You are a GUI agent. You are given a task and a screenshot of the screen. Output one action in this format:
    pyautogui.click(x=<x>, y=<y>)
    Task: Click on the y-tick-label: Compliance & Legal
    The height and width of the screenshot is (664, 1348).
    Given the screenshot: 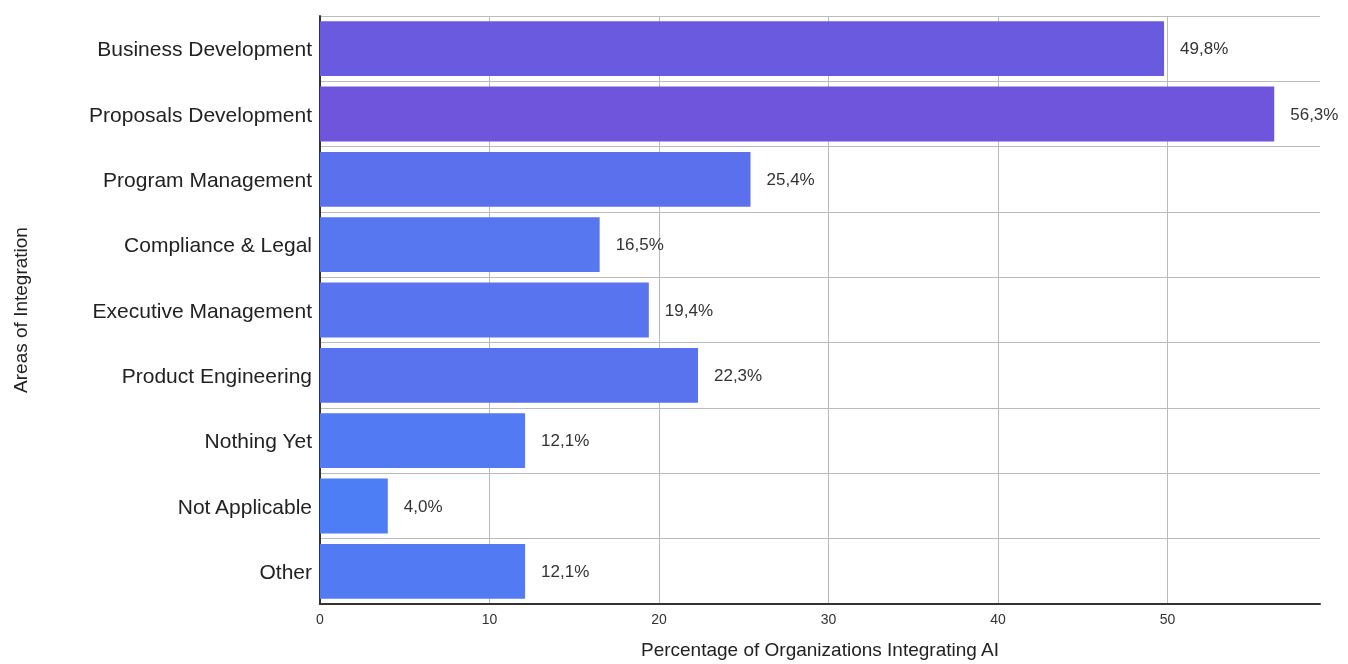 What is the action you would take?
    pyautogui.click(x=218, y=245)
    